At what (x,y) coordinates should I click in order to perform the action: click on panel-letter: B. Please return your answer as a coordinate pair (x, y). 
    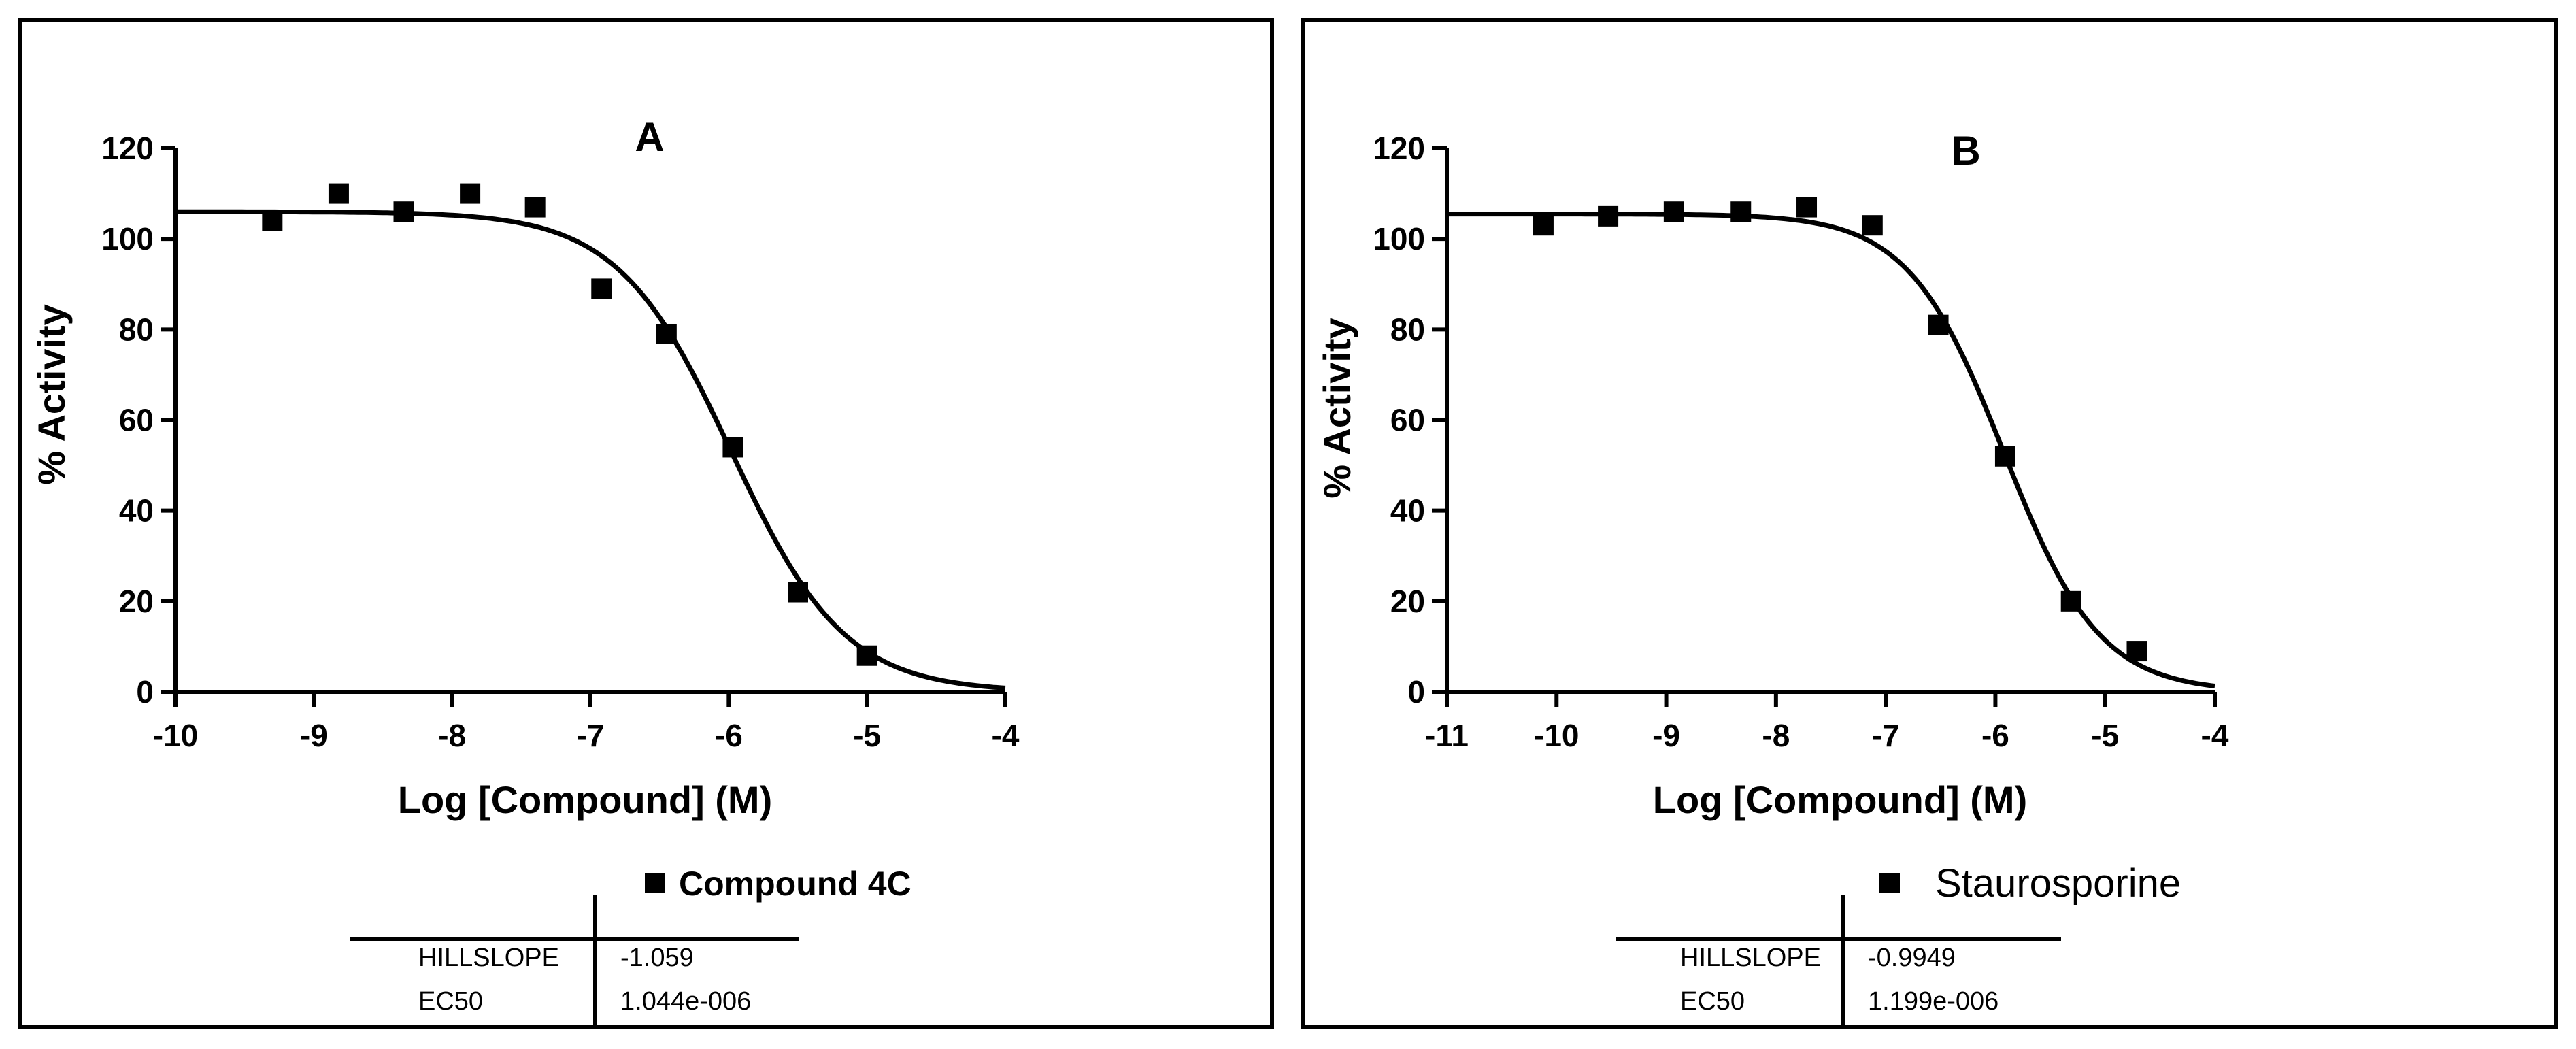
    Looking at the image, I should click on (1965, 150).